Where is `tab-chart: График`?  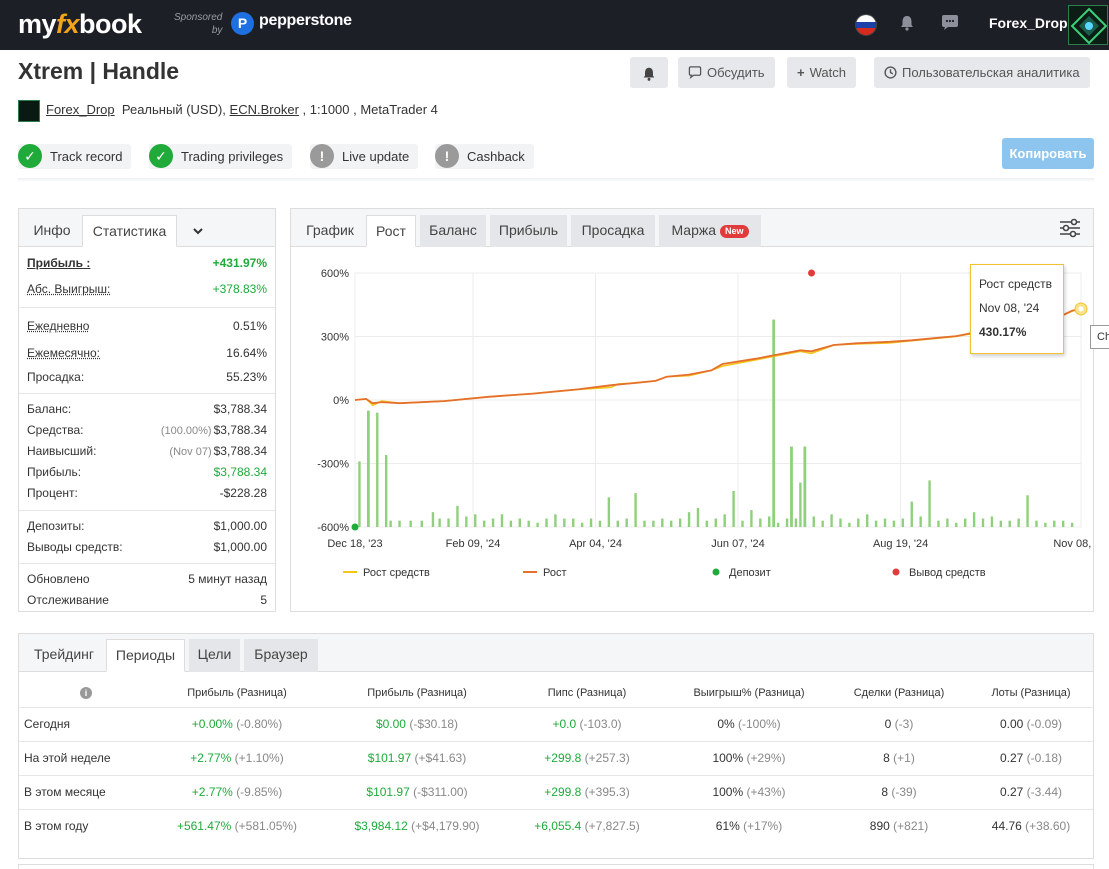 tab-chart: График is located at coordinates (330, 230).